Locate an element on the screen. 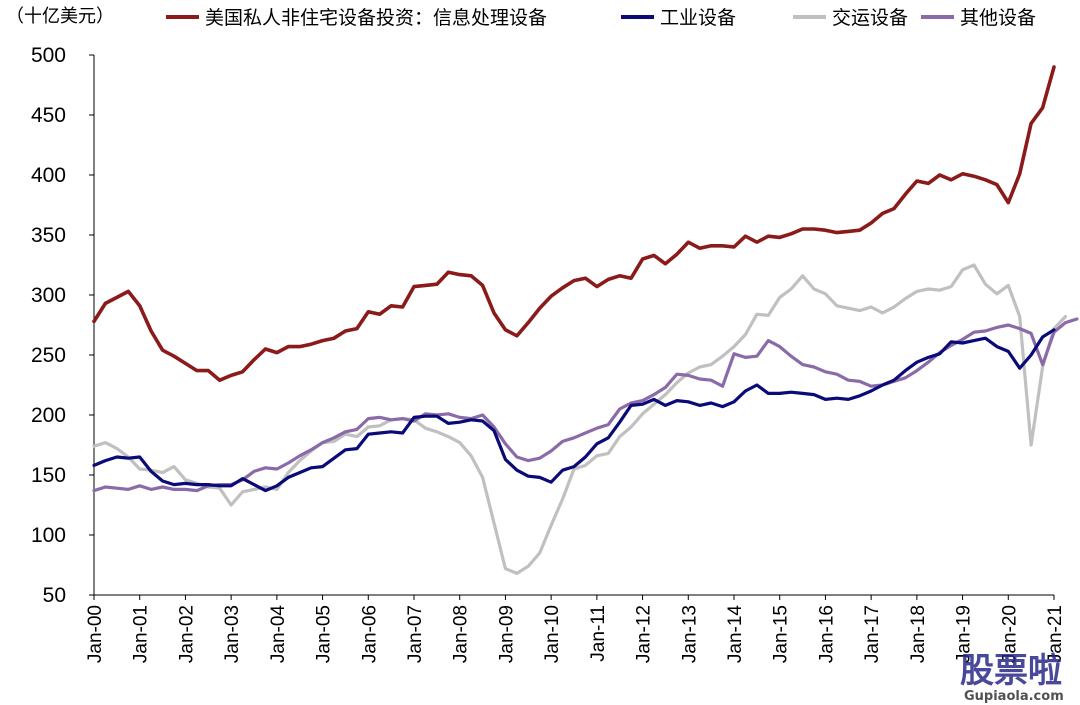  y-tick-label: 50 is located at coordinates (54, 595).